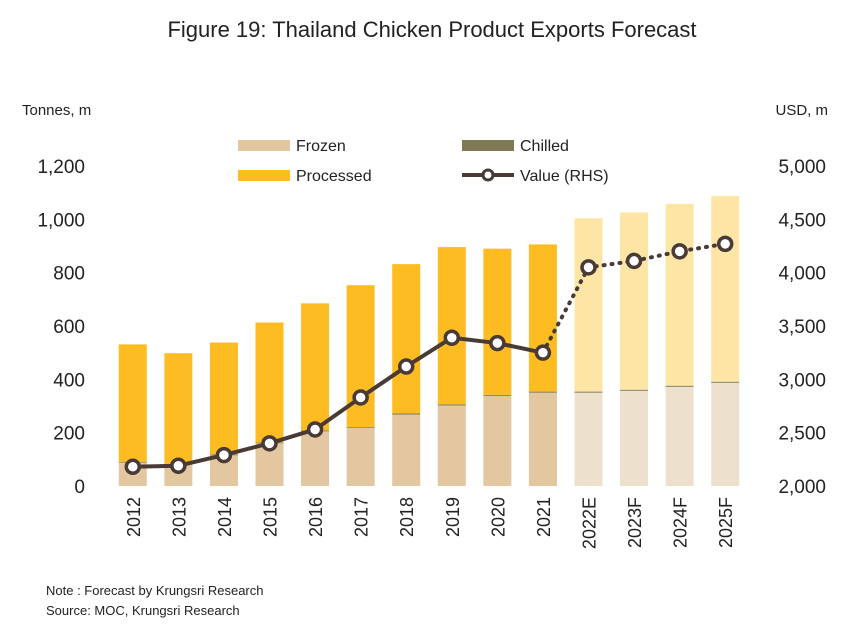  What do you see at coordinates (802, 487) in the screenshot?
I see `y-tick-label-right: 2,000` at bounding box center [802, 487].